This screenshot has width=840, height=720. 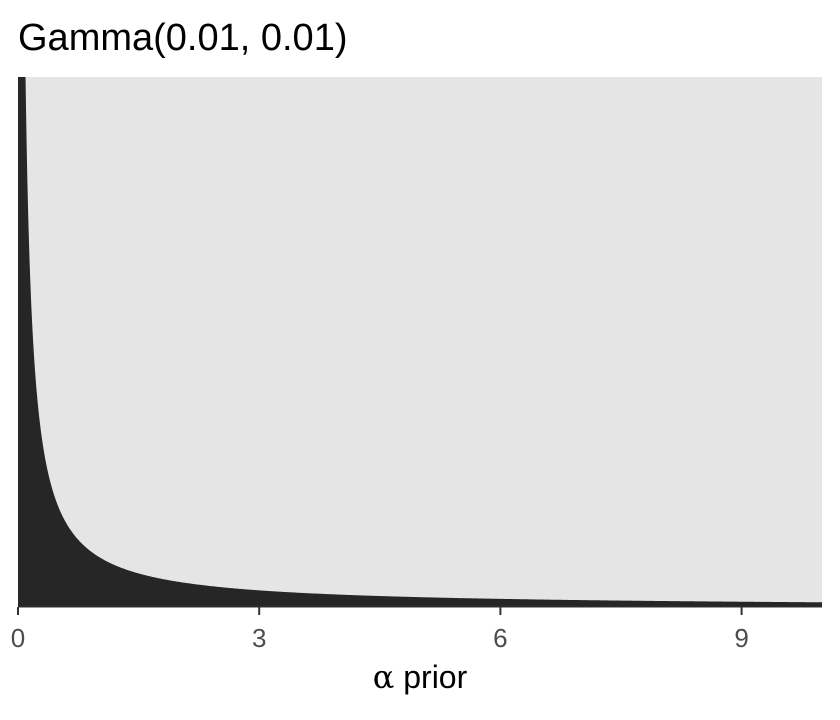 What do you see at coordinates (182, 38) in the screenshot?
I see `chart-title: Gamma(0.01, 0.01)` at bounding box center [182, 38].